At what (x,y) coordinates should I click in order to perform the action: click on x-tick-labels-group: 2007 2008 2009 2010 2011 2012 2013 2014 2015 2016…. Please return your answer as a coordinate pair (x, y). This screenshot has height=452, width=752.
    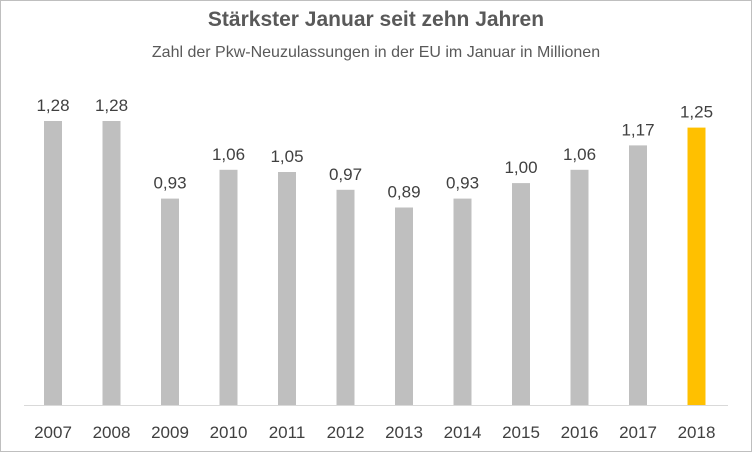
    Looking at the image, I should click on (374, 432).